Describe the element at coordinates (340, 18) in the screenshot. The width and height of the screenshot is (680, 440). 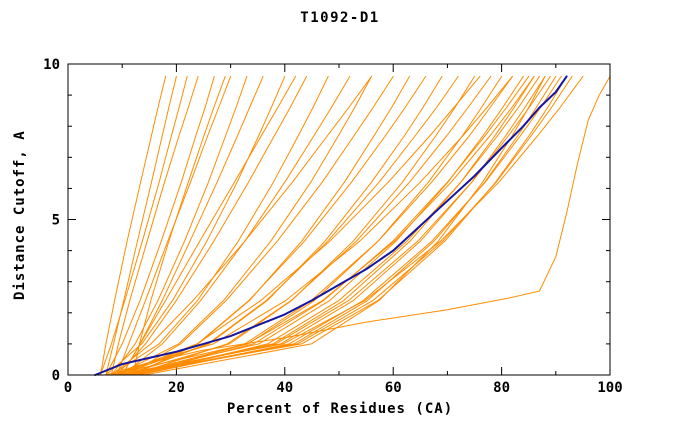
I see `chart-title: T1092-D1` at that location.